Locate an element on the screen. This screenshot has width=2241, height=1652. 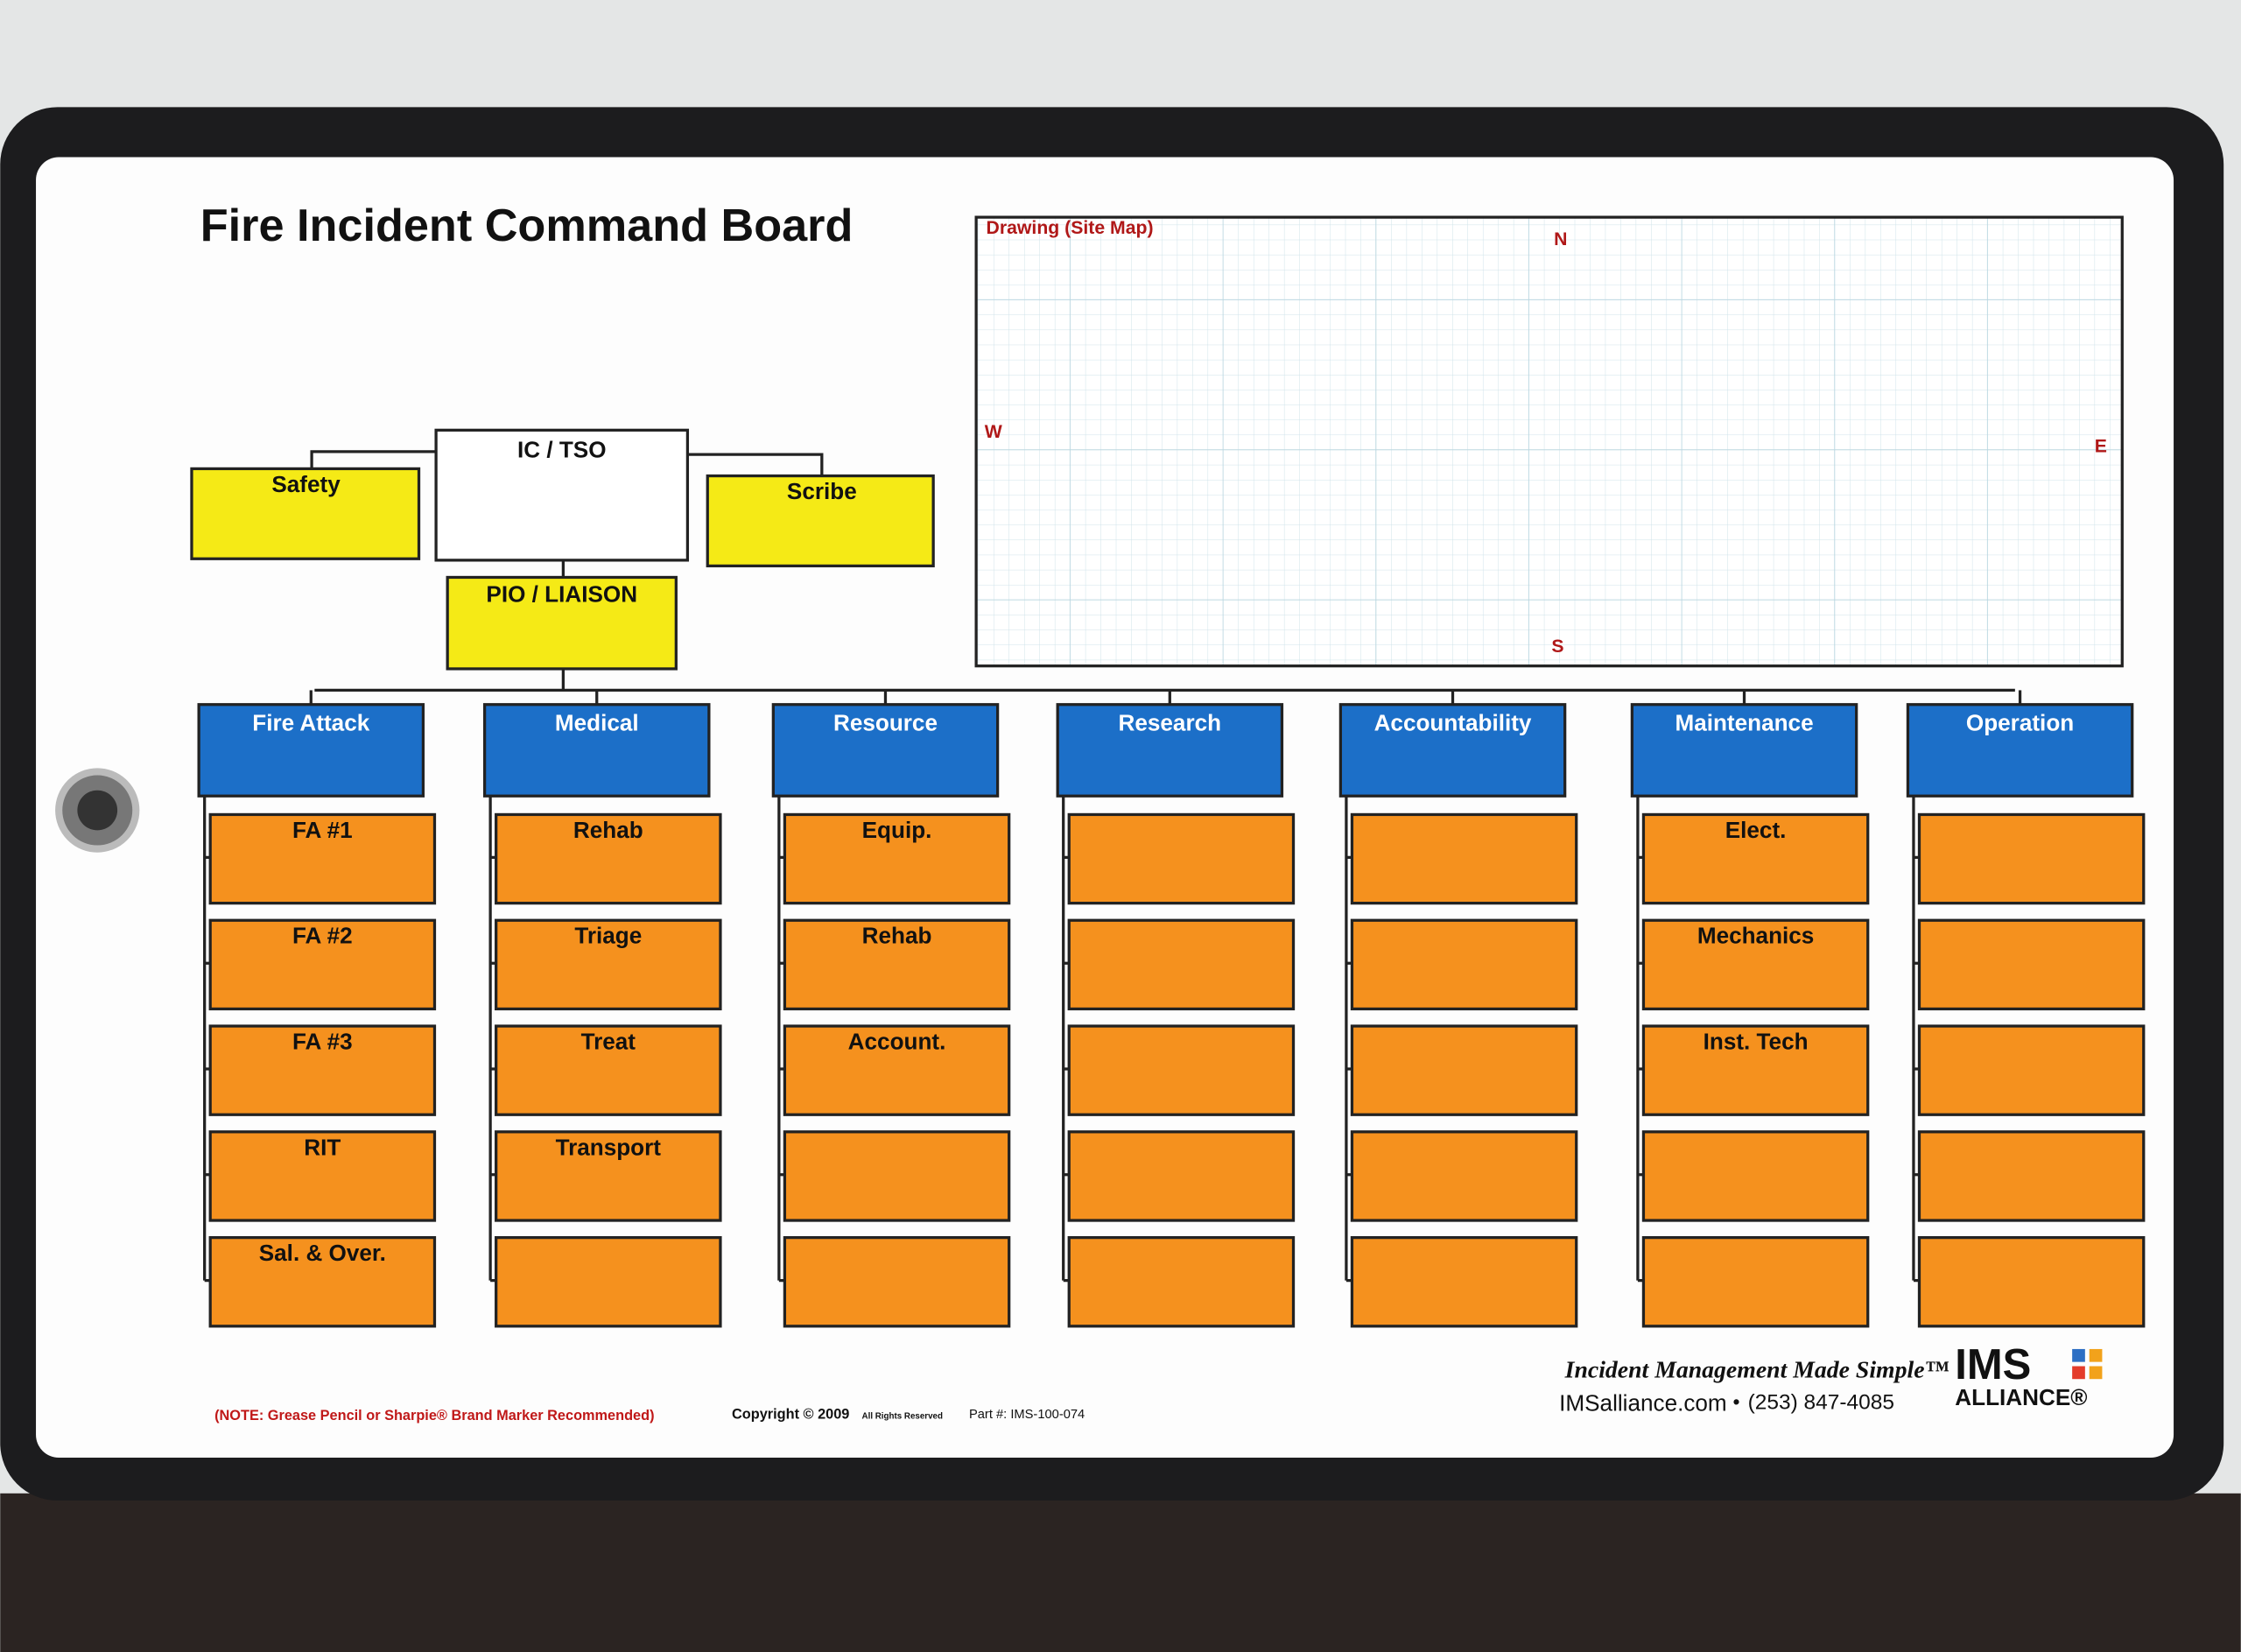
slot-label: Account. is located at coordinates (897, 1042).